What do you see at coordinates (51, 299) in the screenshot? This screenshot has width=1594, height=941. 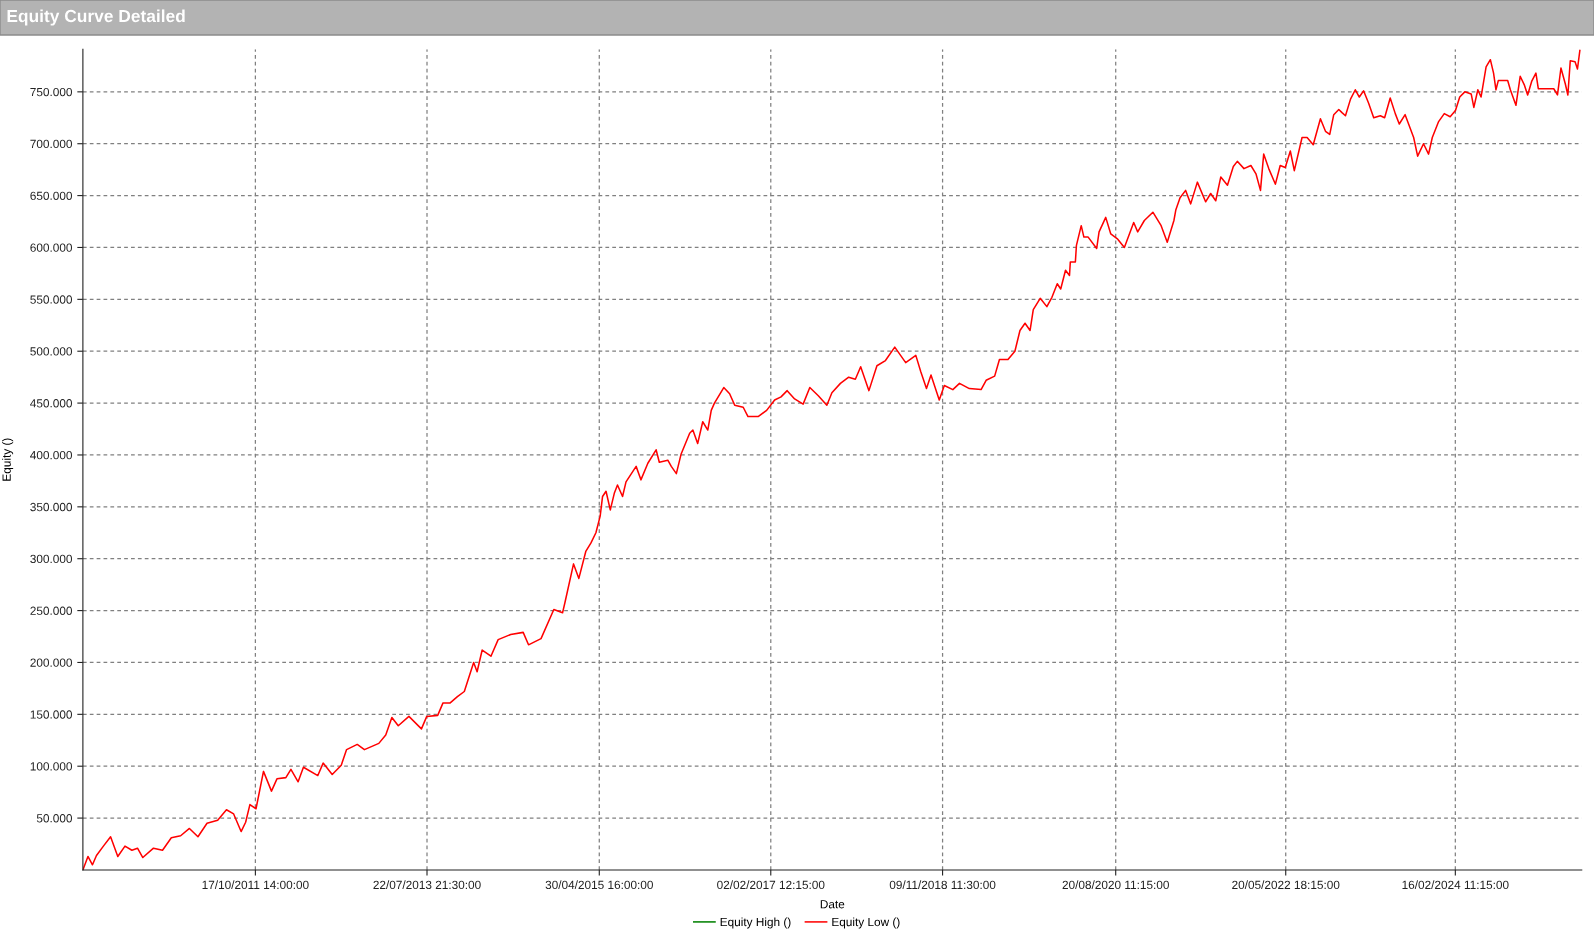 I see `y-tick-label: 550.000` at bounding box center [51, 299].